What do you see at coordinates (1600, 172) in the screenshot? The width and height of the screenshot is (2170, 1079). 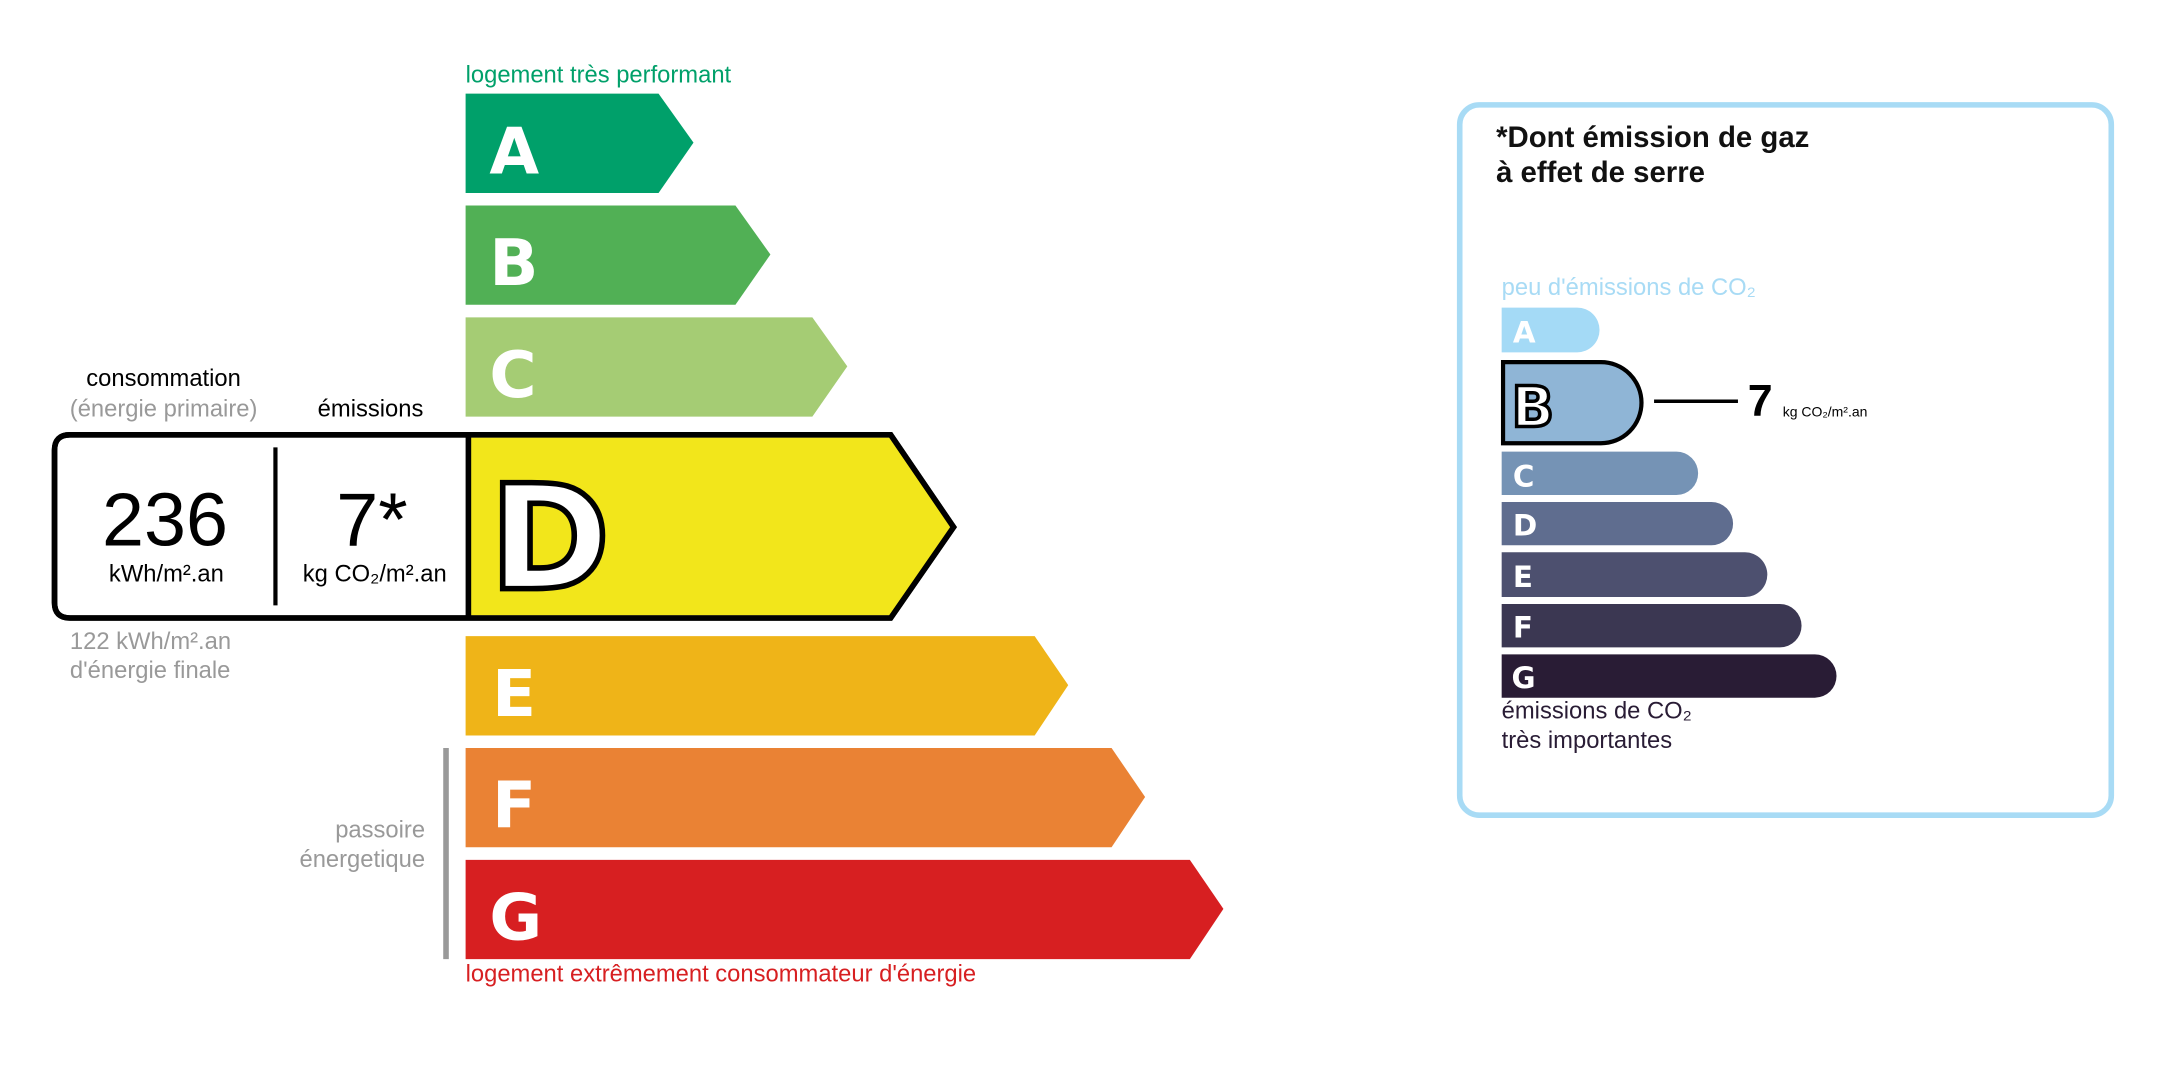 I see `ges-title-2: à effet de serre` at bounding box center [1600, 172].